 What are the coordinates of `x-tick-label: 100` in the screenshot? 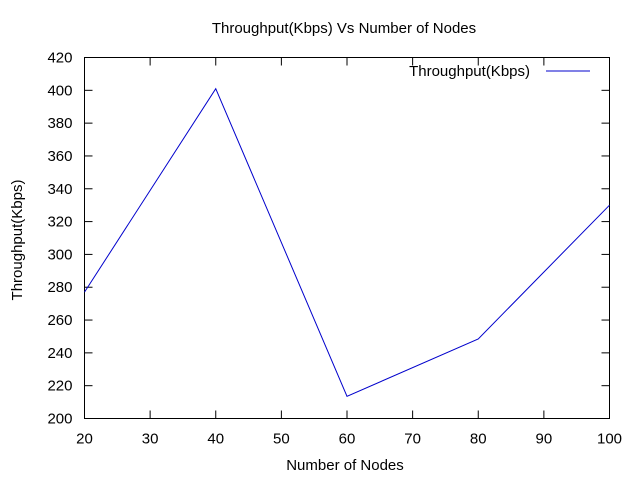 It's located at (609, 439).